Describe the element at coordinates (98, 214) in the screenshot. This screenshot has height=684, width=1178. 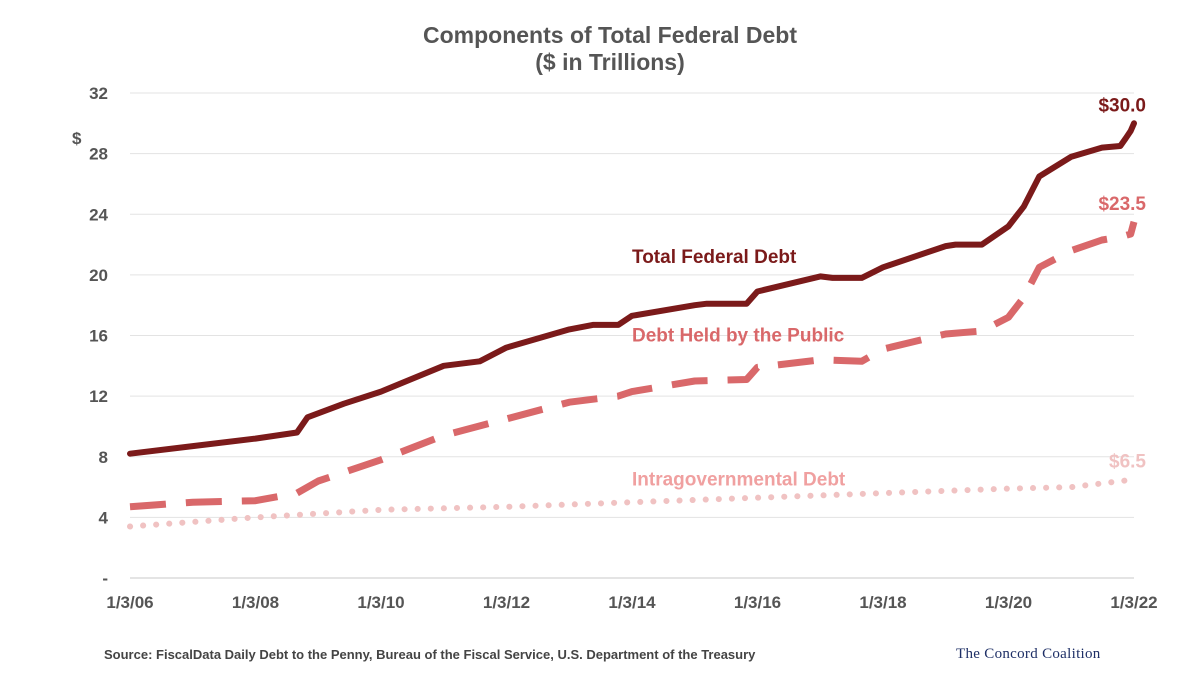
I see `y-tick-label: 24` at that location.